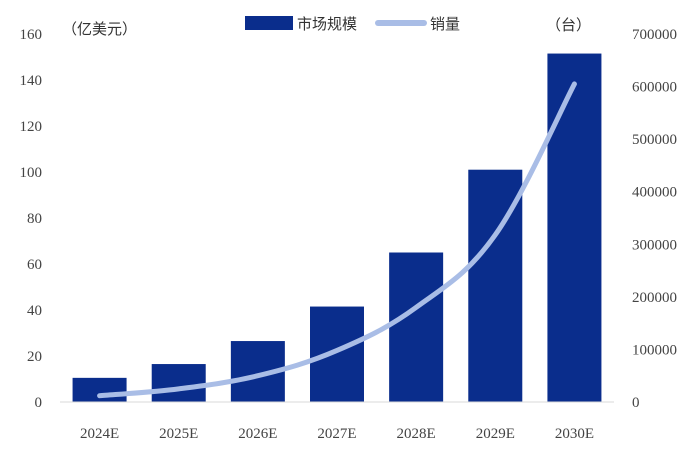  I want to click on left-axis-tick-label: 140, so click(31, 81).